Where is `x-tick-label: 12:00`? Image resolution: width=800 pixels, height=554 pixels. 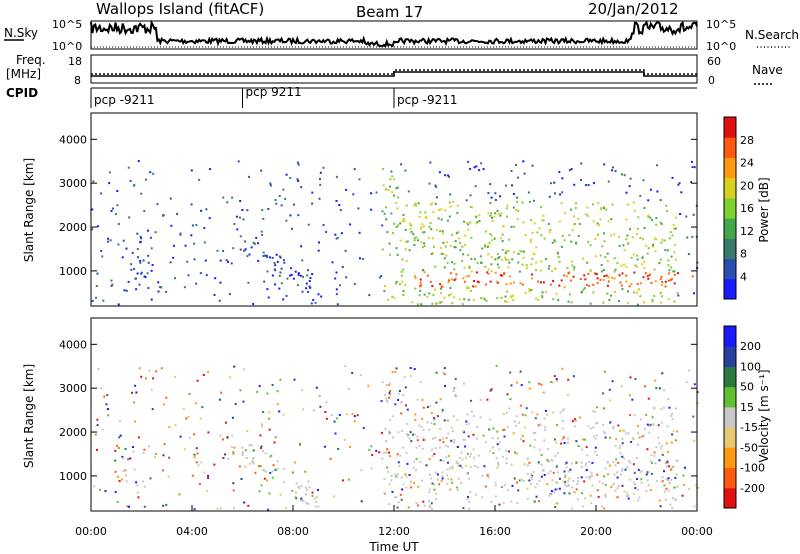 x-tick-label: 12:00 is located at coordinates (394, 531).